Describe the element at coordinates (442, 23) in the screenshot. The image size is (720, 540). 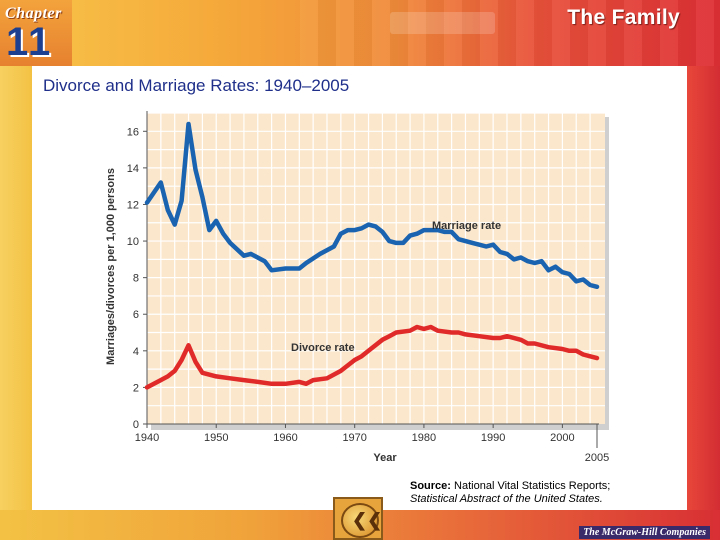
I see `header-decoration` at that location.